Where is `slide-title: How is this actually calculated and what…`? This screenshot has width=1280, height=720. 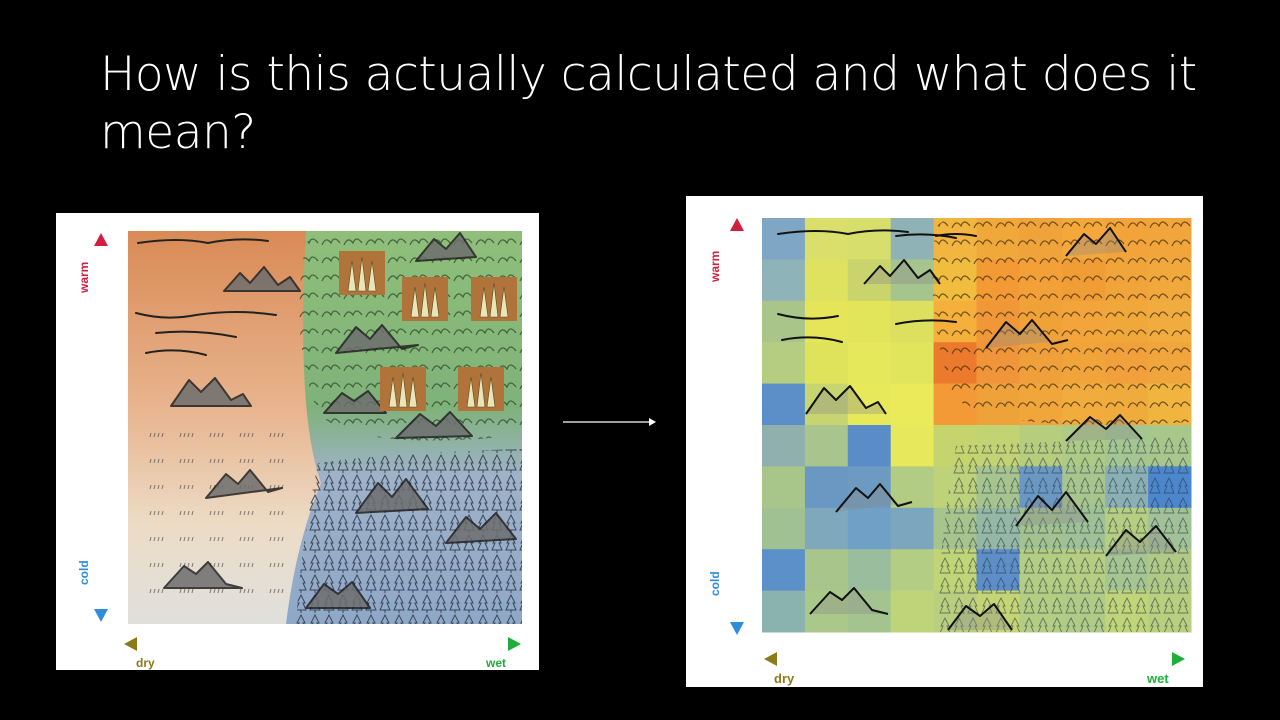
slide-title: How is this actually calculated and what… is located at coordinates (648, 103).